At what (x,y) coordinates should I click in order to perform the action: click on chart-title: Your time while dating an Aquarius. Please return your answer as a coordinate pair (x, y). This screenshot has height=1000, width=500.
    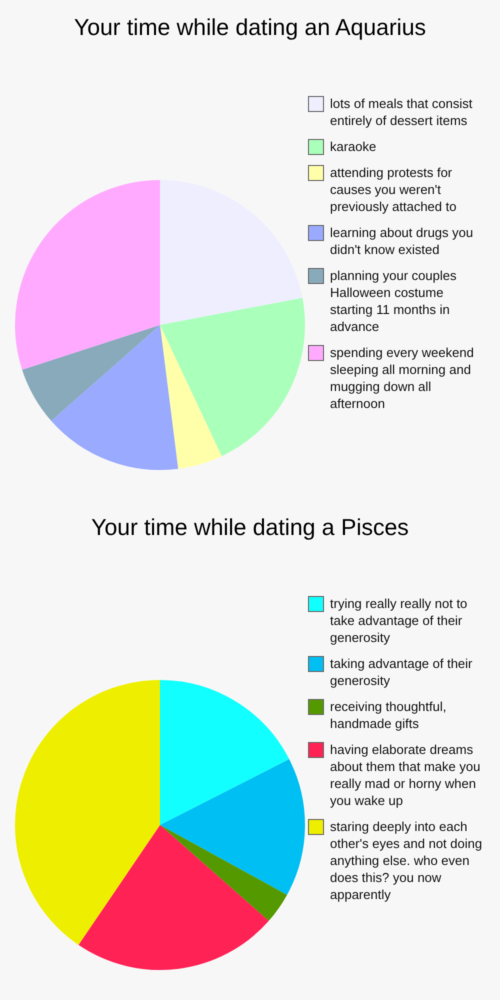
    Looking at the image, I should click on (250, 27).